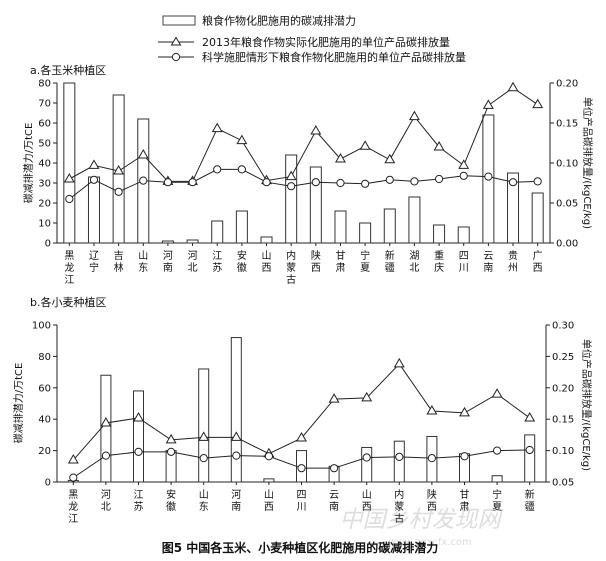  What do you see at coordinates (291, 267) in the screenshot?
I see `panel-a-category-label: 内蒙古` at bounding box center [291, 267].